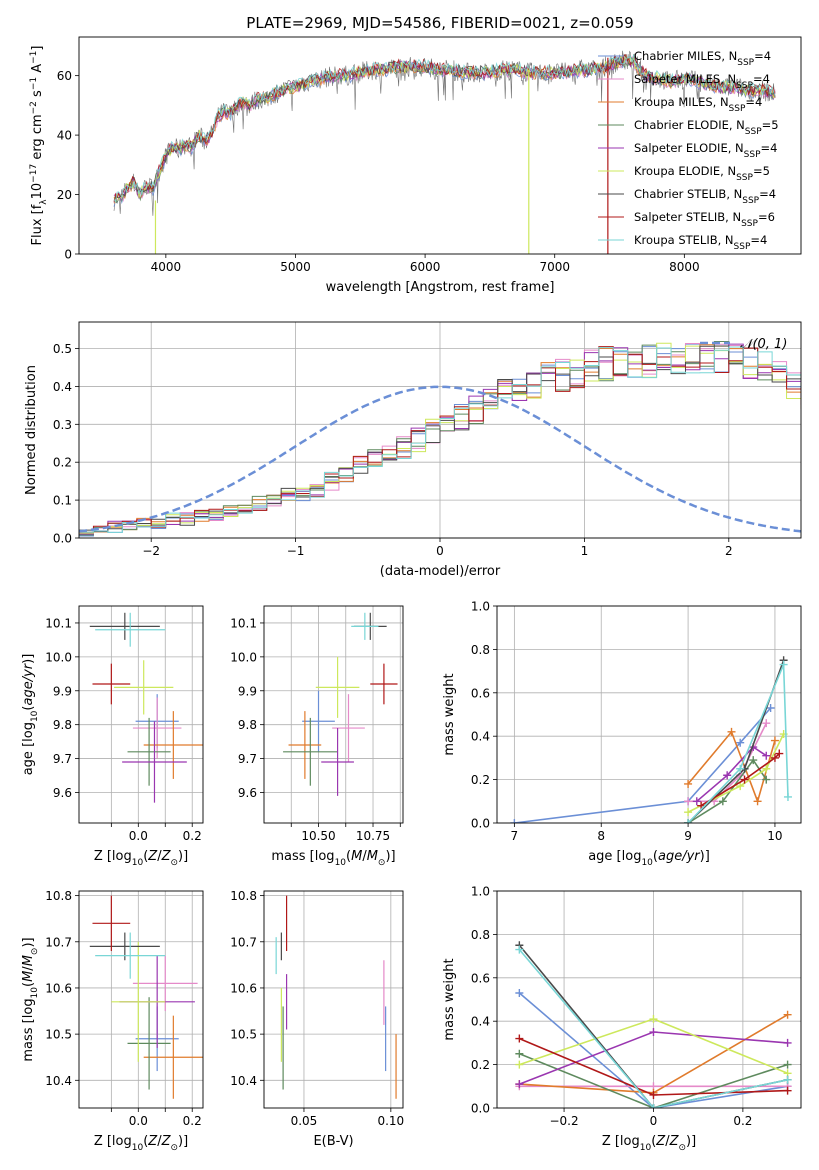  I want to click on x-tick-label: 0.0, so click(138, 836).